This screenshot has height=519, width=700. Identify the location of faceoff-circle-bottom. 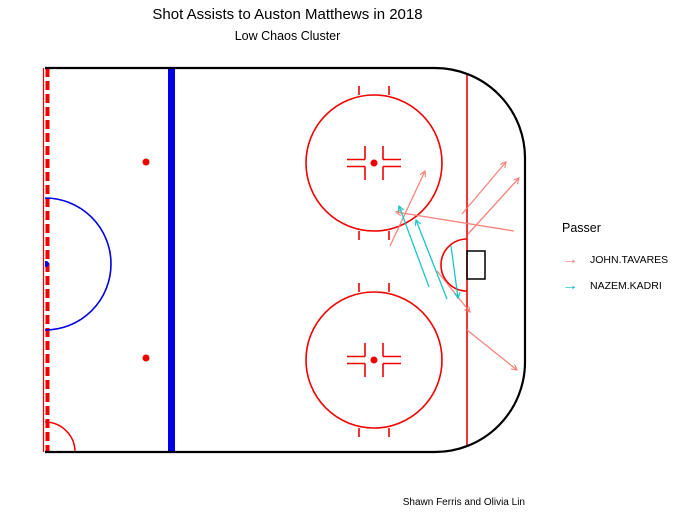
(374, 360).